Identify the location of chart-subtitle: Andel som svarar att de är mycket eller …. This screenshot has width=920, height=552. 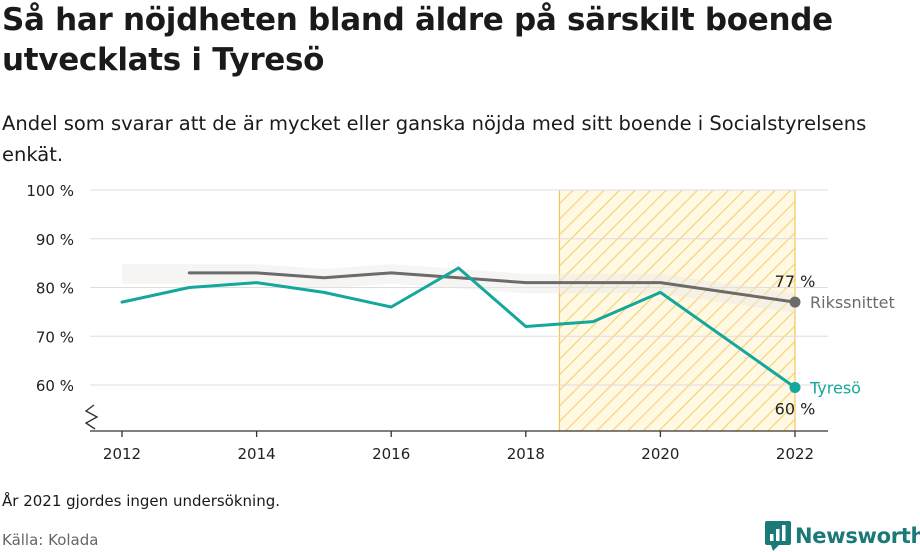
(434, 139).